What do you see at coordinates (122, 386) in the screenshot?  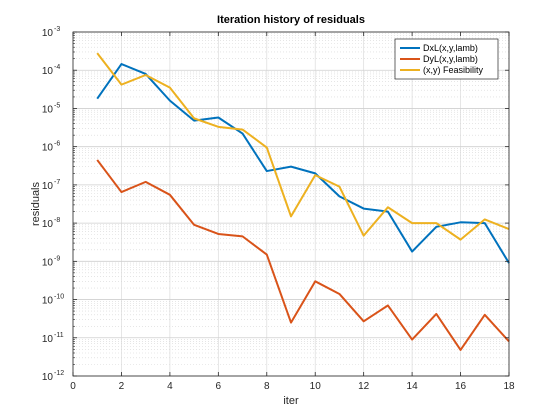 I see `x-tick-label: 2` at bounding box center [122, 386].